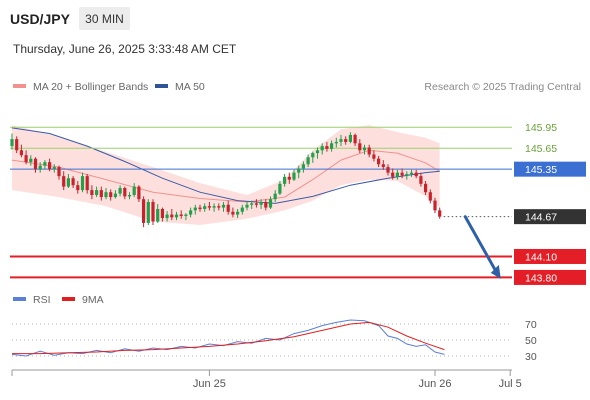 This screenshot has height=400, width=590. What do you see at coordinates (541, 218) in the screenshot?
I see `last-price-label: 144.67` at bounding box center [541, 218].